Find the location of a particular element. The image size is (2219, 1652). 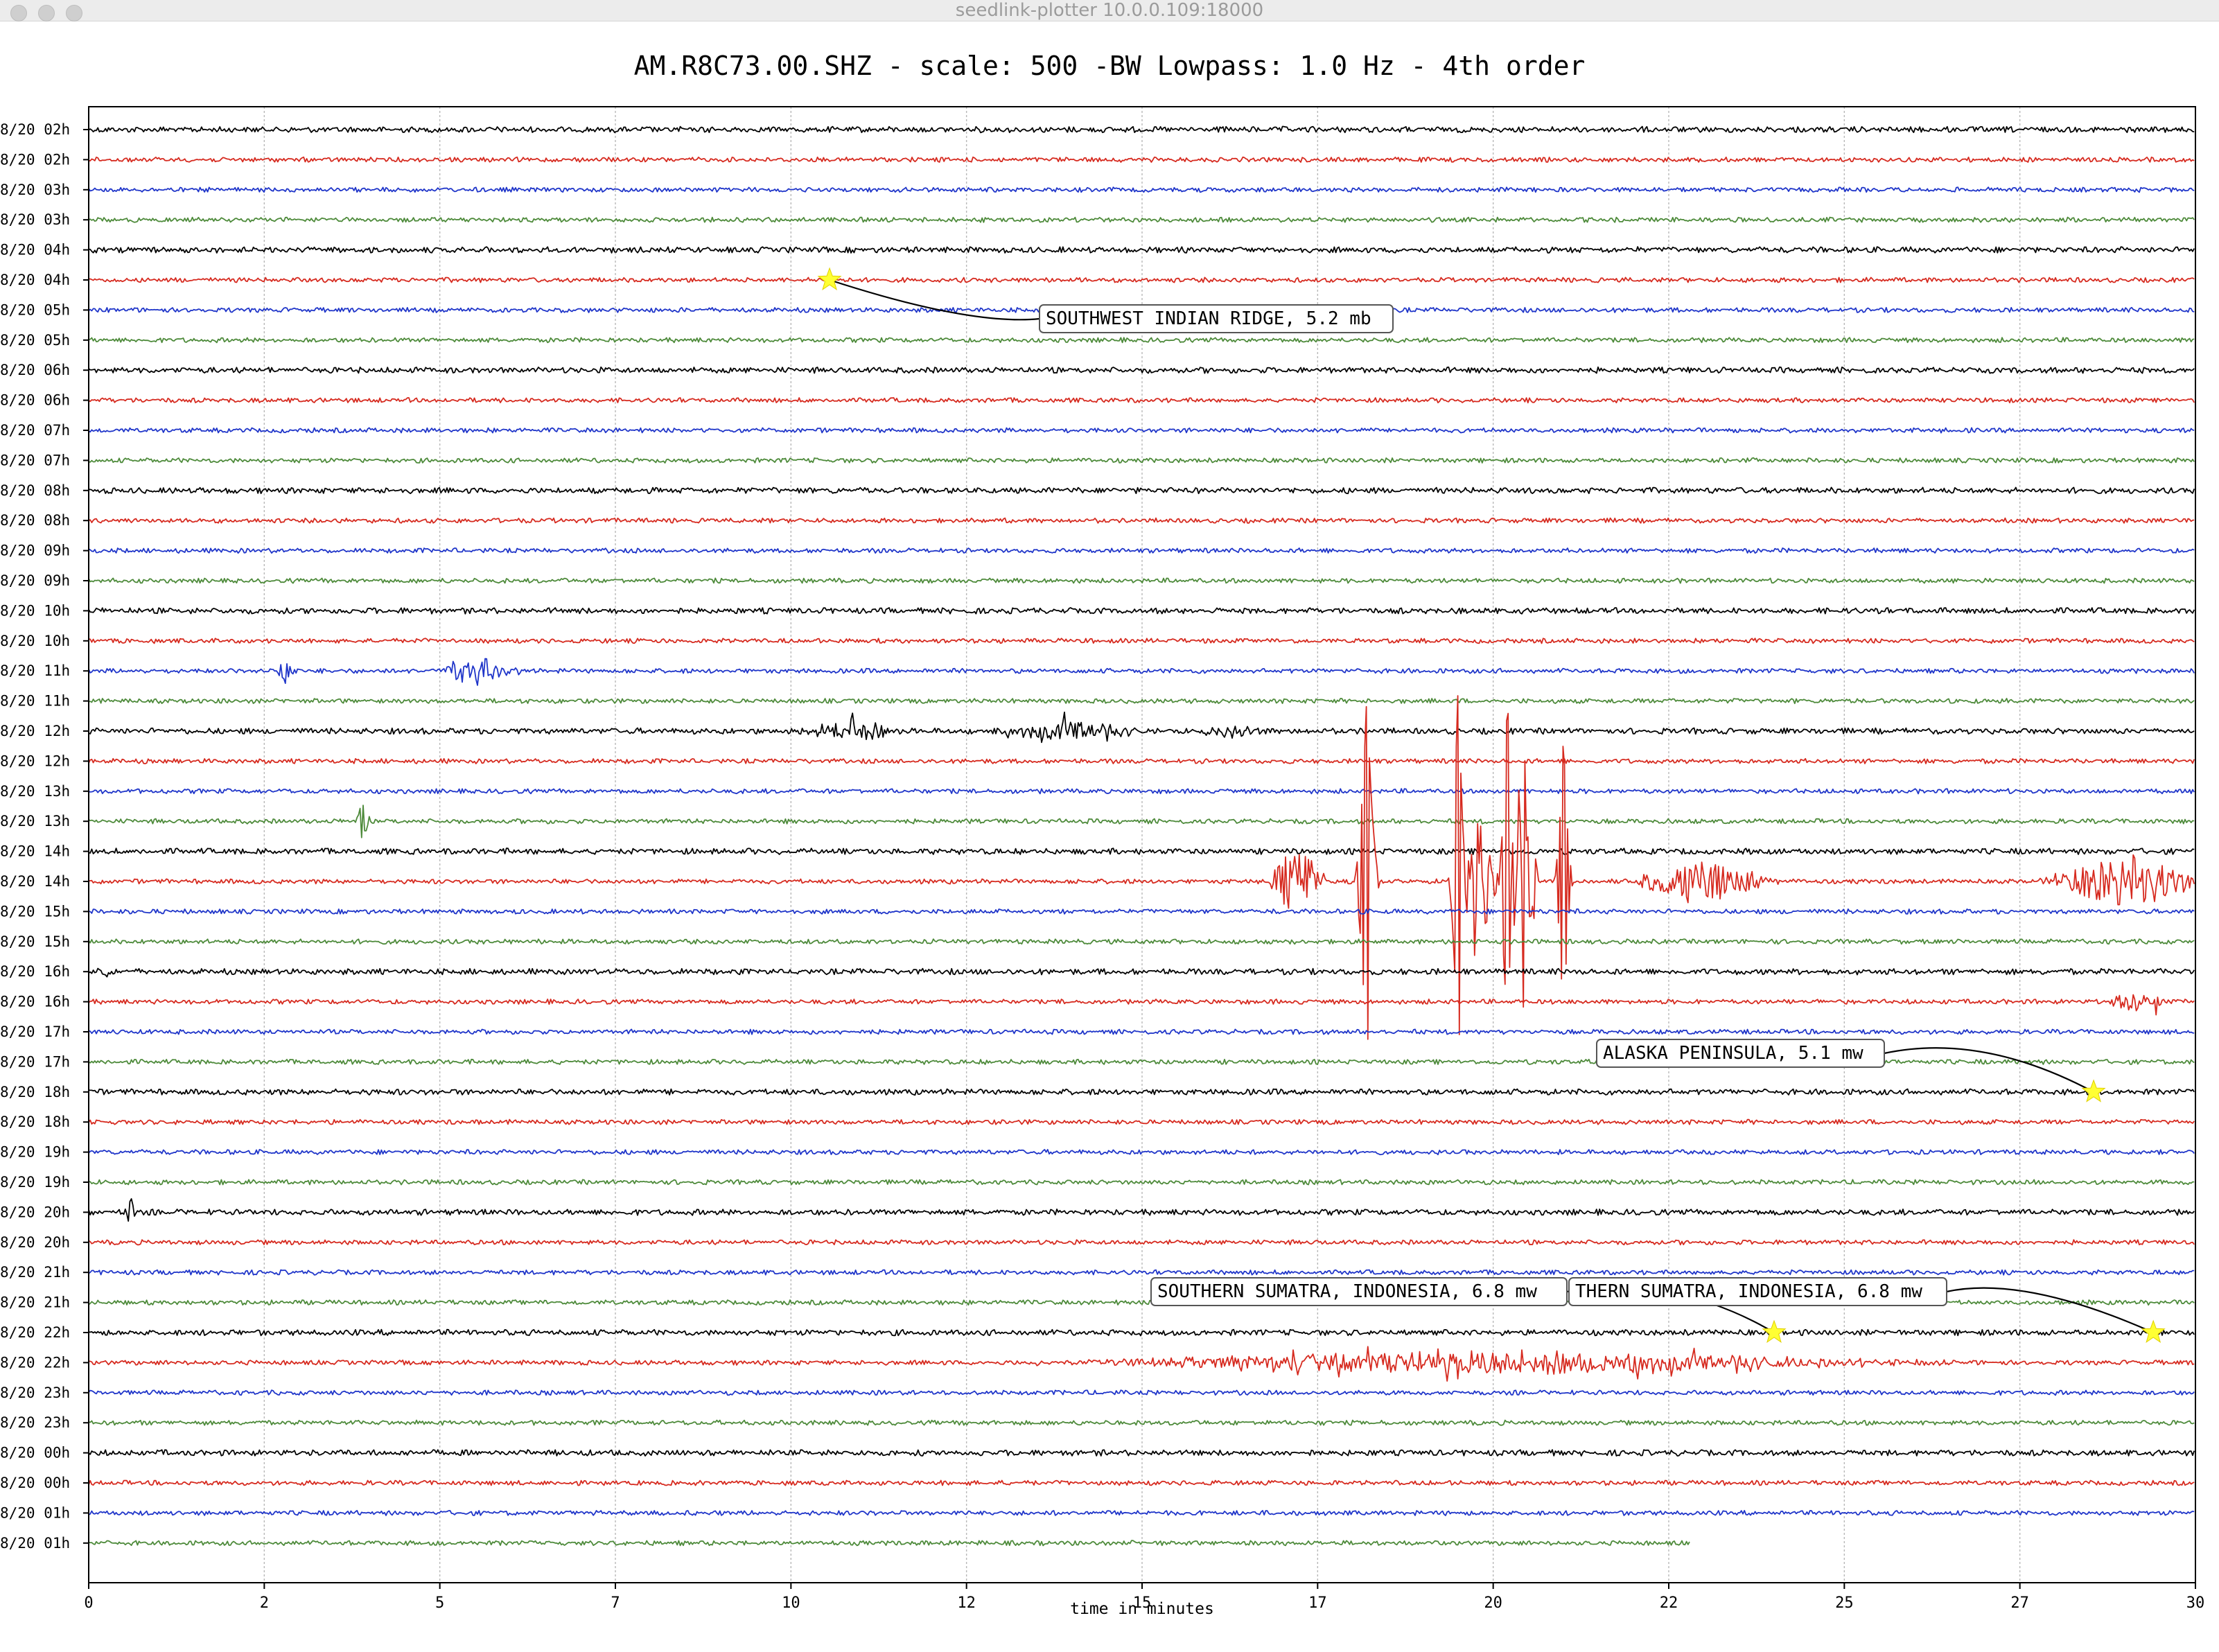

row-label: 8/20 14h is located at coordinates (35, 882).